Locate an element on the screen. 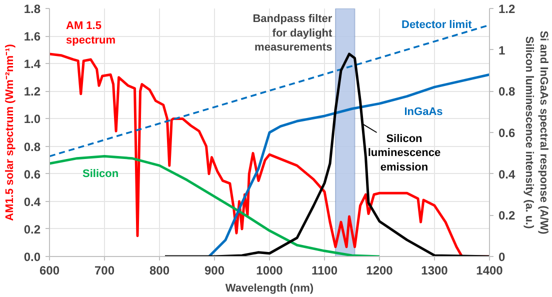  x-tick-label: 1200 is located at coordinates (380, 271).